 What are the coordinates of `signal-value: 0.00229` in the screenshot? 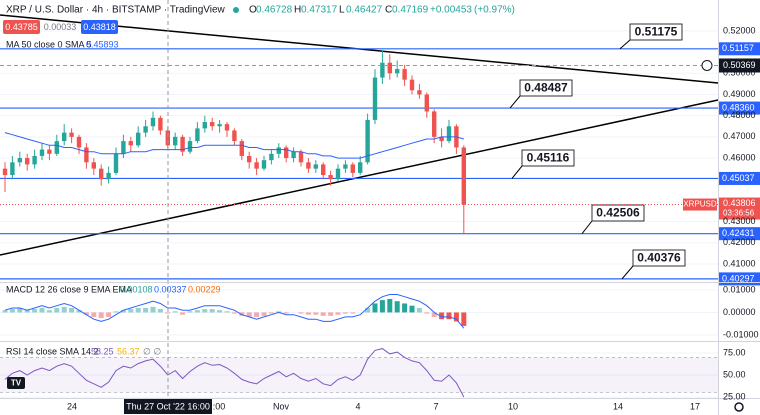 It's located at (204, 289).